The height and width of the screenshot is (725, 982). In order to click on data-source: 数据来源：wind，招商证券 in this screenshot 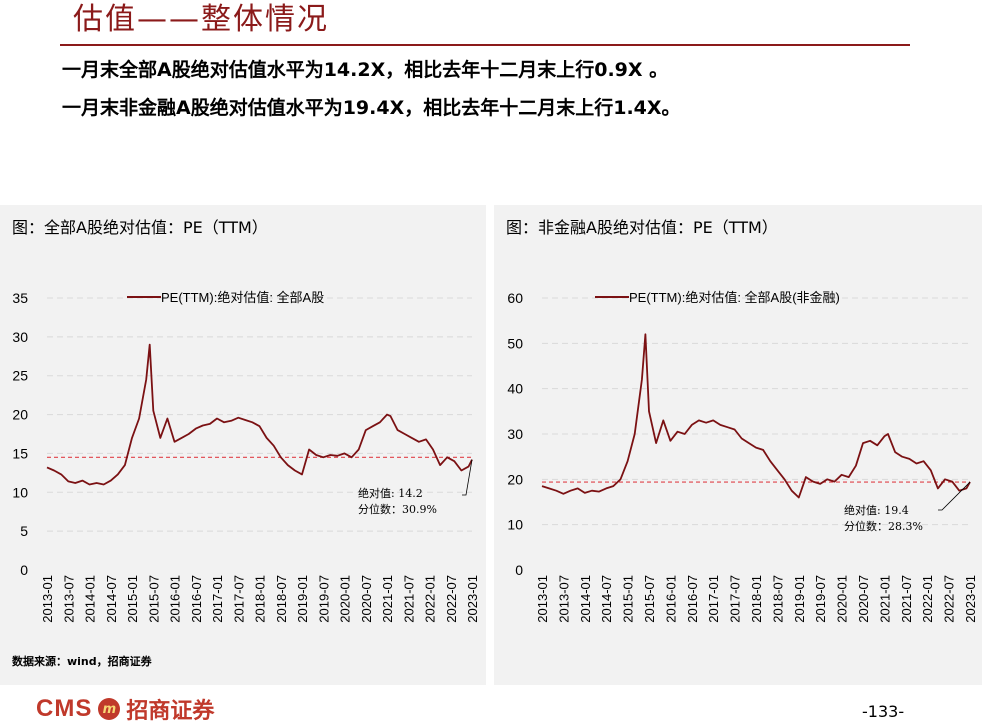, I will do `click(82, 661)`.